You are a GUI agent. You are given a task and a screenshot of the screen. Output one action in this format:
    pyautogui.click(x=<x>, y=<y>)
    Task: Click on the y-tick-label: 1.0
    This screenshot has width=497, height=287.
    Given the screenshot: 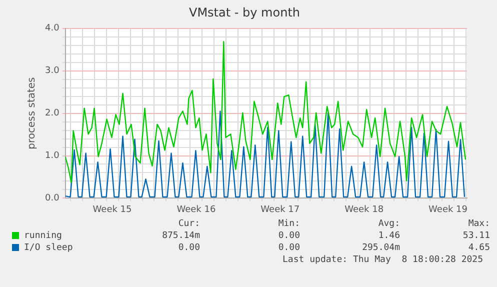 What is the action you would take?
    pyautogui.click(x=52, y=156)
    